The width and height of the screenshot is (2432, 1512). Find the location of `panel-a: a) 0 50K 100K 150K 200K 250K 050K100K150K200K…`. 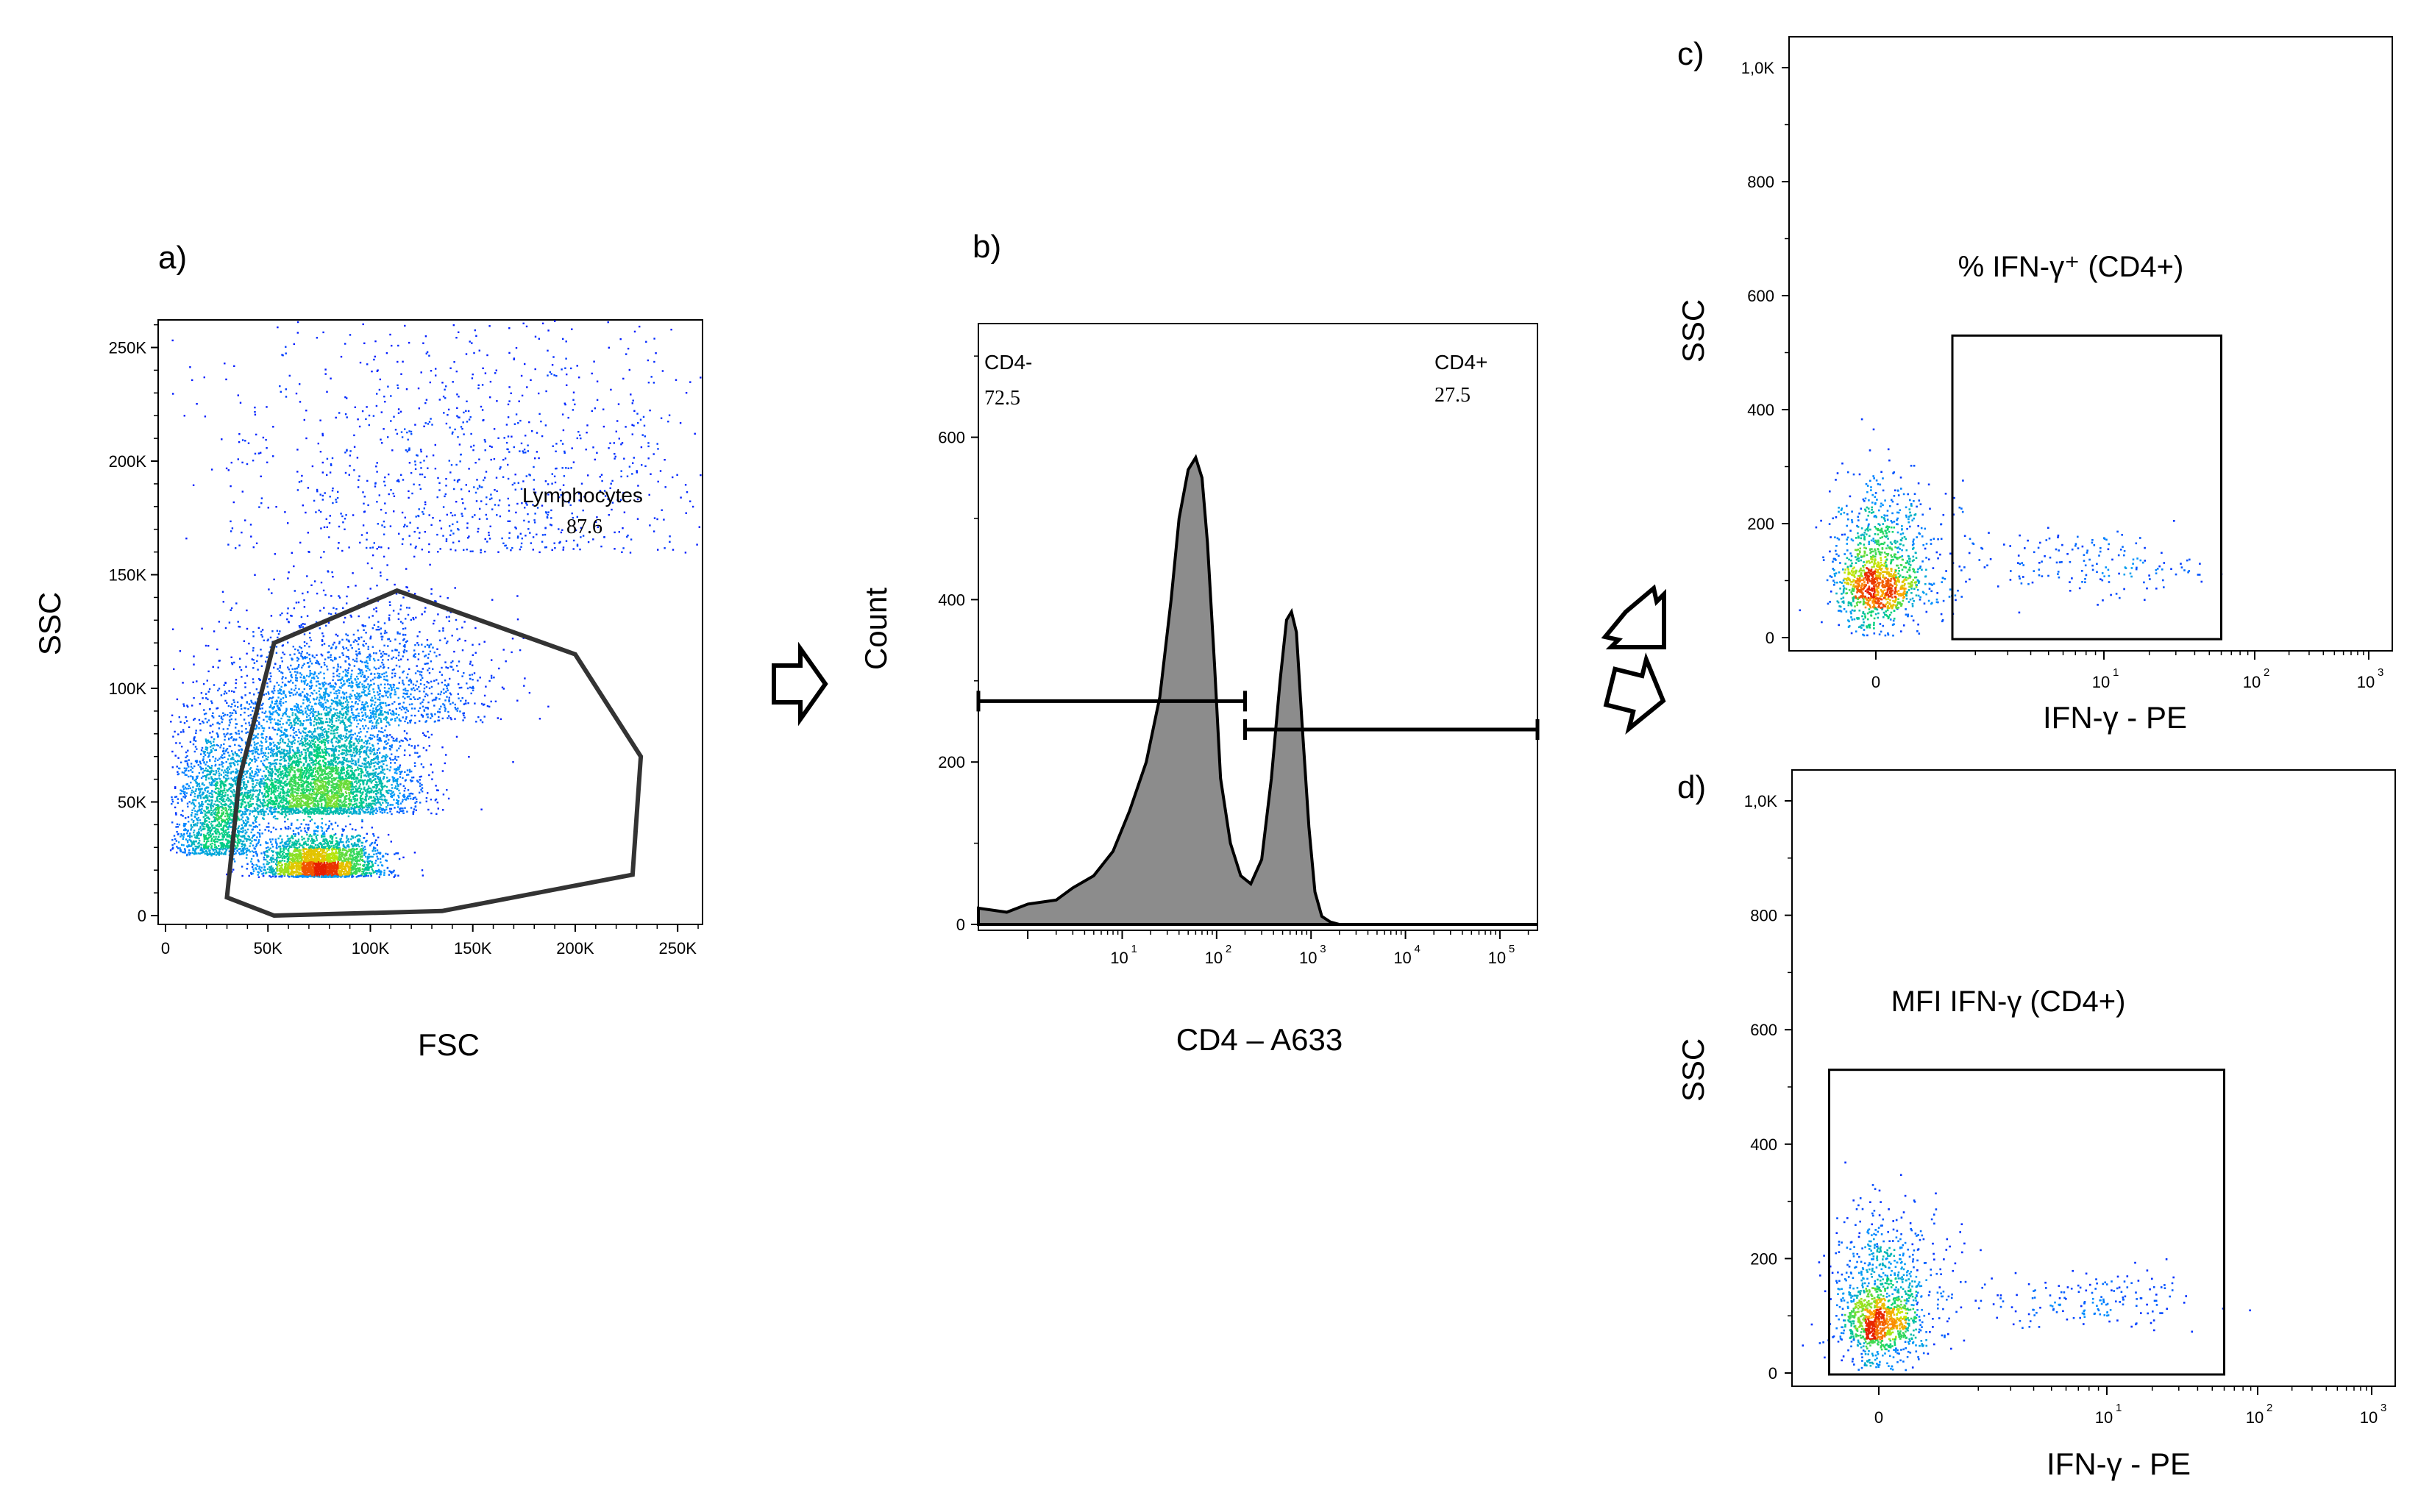

panel-a: a) 0 50K 100K 150K 200K 250K 050K100K150K200K… is located at coordinates (367, 651).